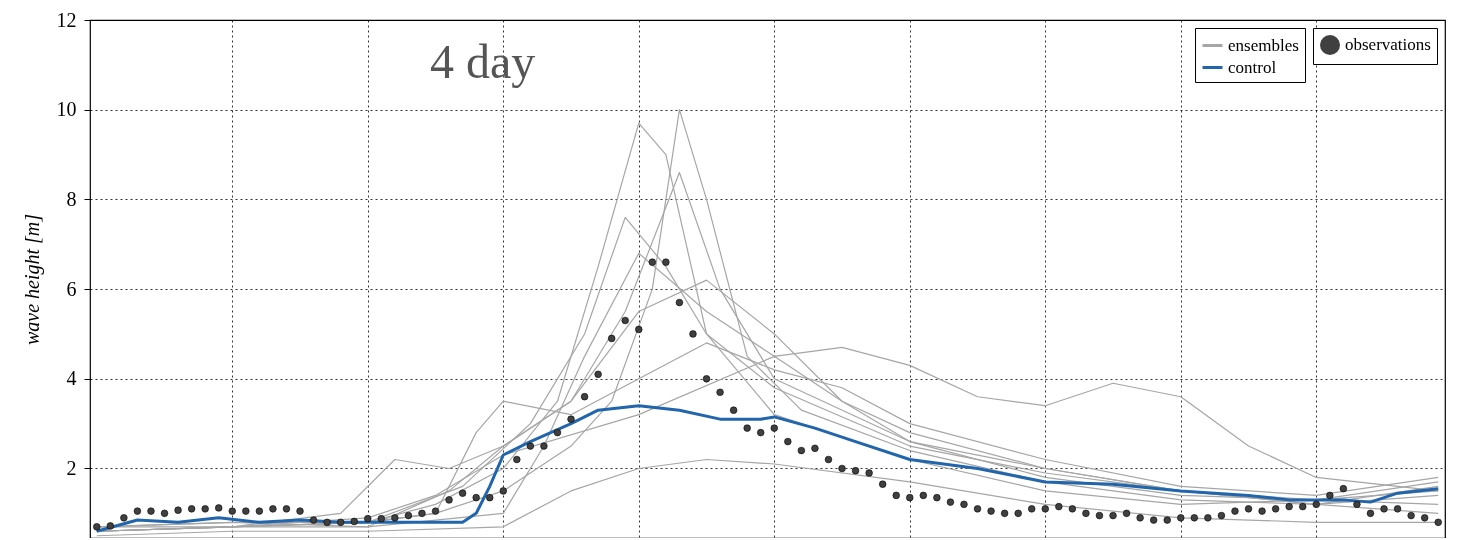 The width and height of the screenshot is (1459, 540). Describe the element at coordinates (71, 288) in the screenshot. I see `y-tick-label: 6` at that location.